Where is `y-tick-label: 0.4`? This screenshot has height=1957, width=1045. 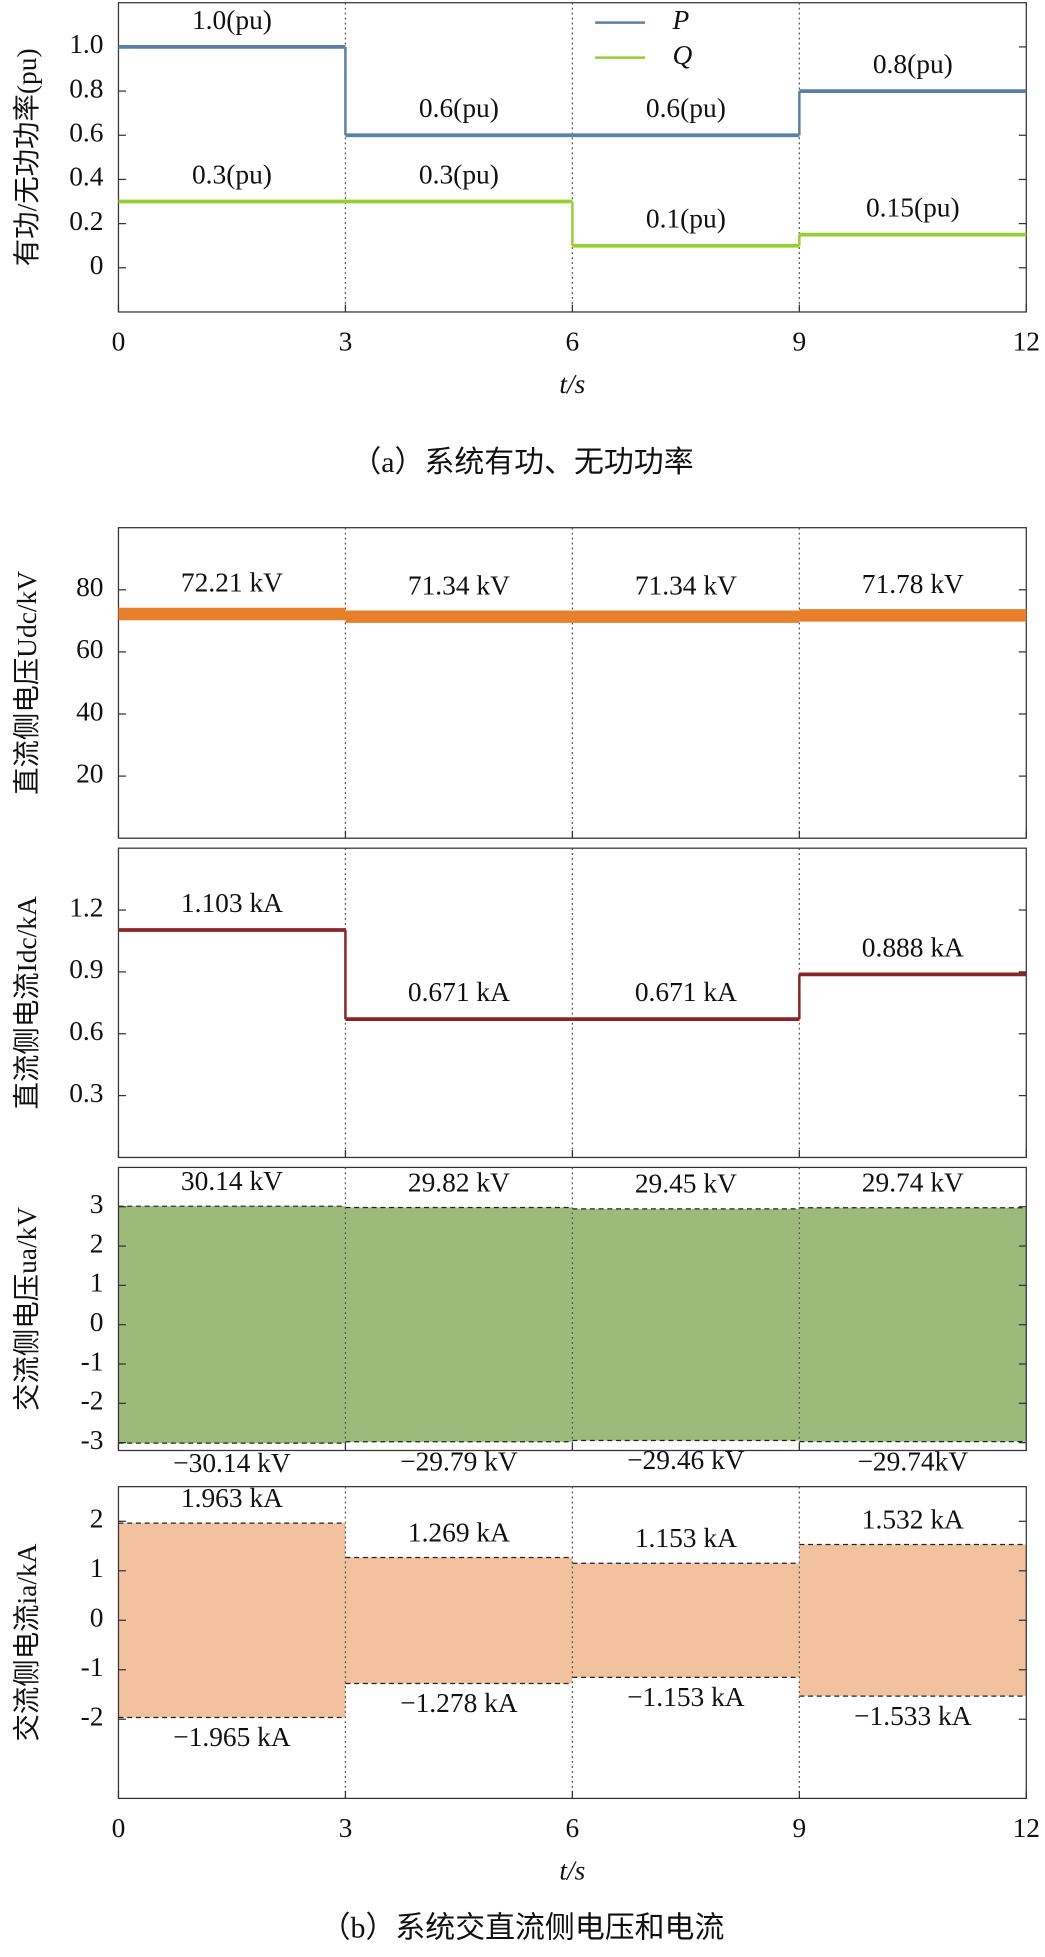 y-tick-label: 0.4 is located at coordinates (86, 177).